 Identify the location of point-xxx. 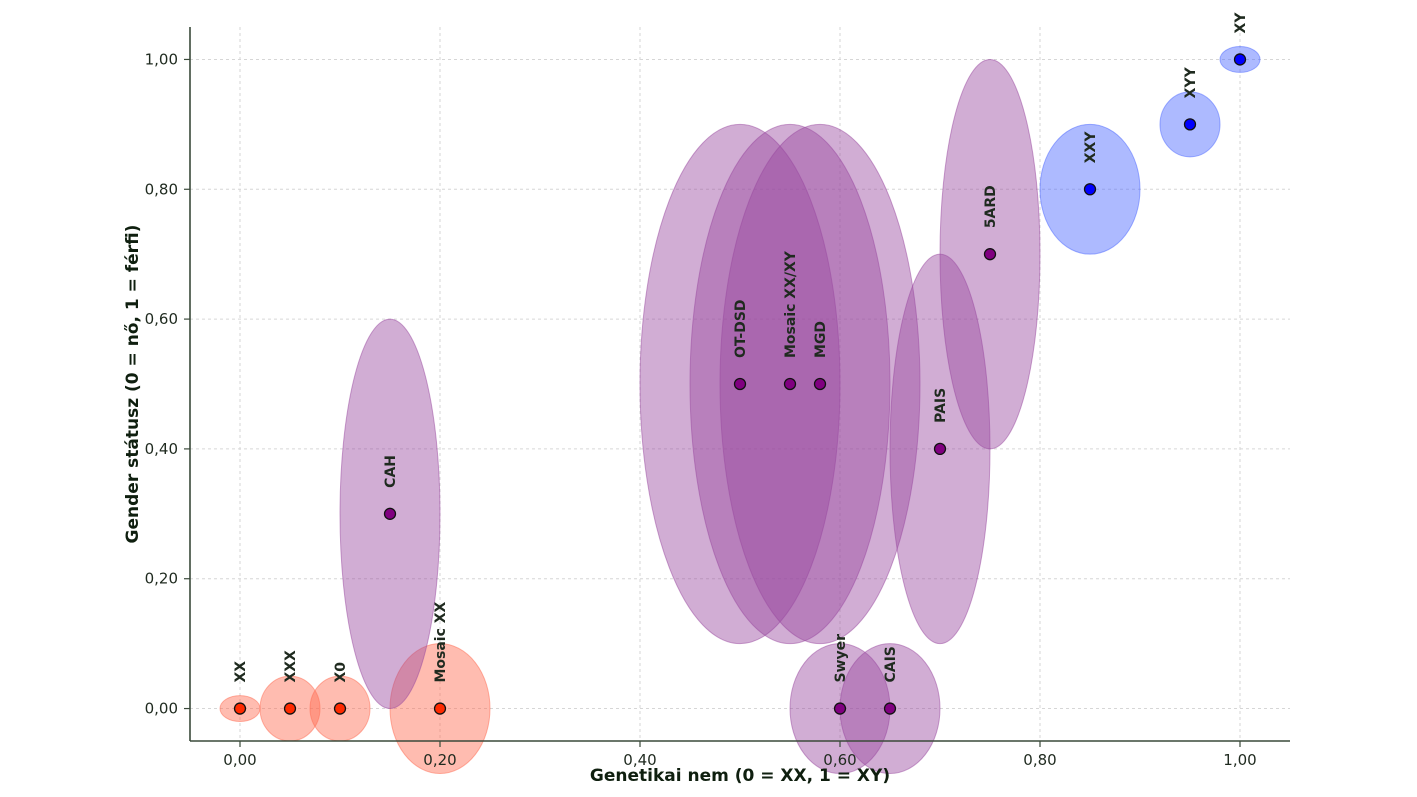
(290, 708).